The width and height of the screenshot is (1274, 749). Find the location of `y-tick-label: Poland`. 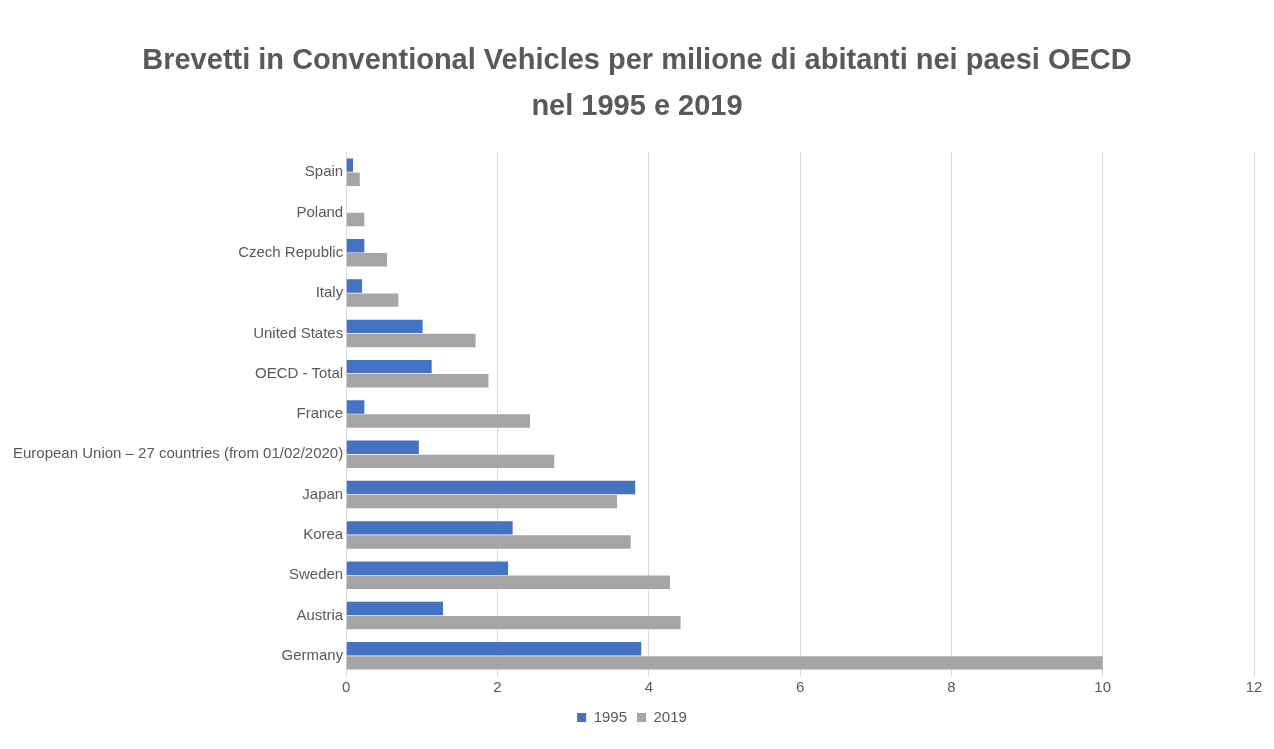

y-tick-label: Poland is located at coordinates (320, 211).